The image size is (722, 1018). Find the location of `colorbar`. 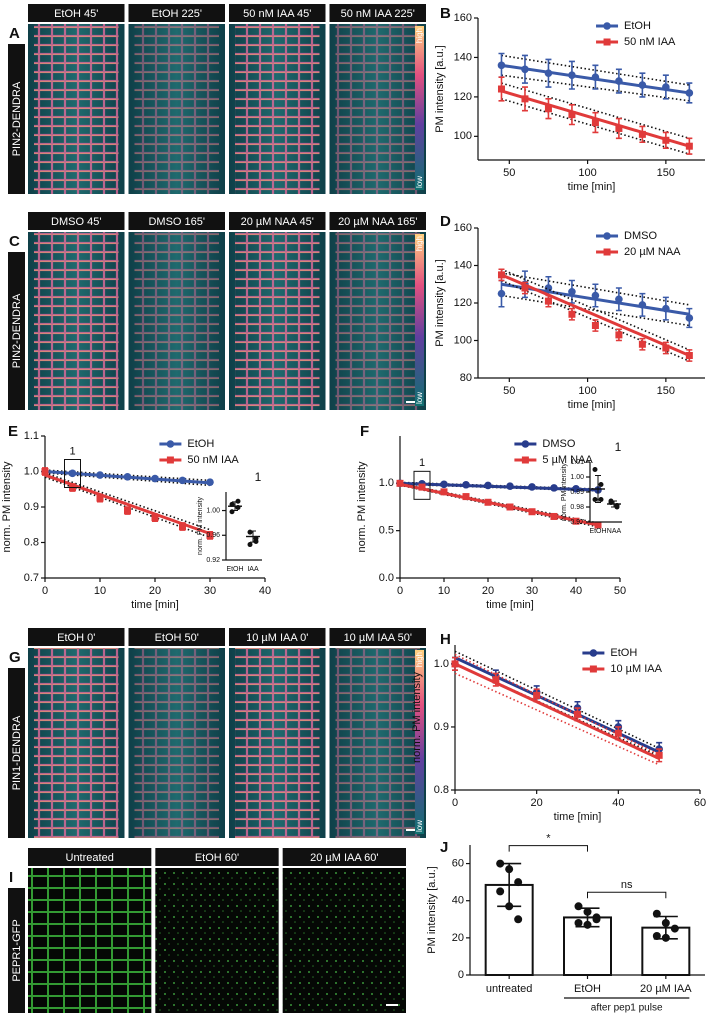

colorbar is located at coordinates (419, 320).